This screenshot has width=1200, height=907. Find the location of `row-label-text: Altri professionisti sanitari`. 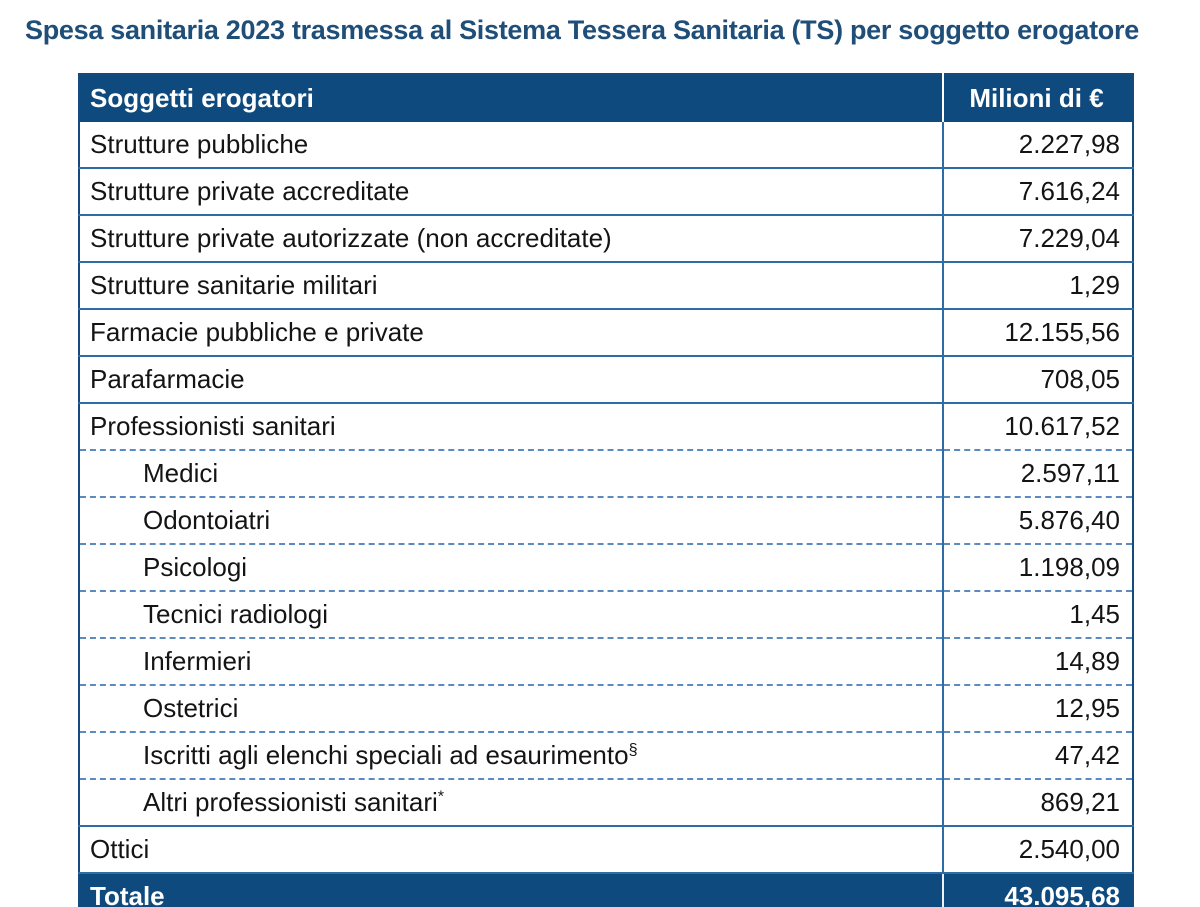

row-label-text: Altri professionisti sanitari is located at coordinates (290, 802).